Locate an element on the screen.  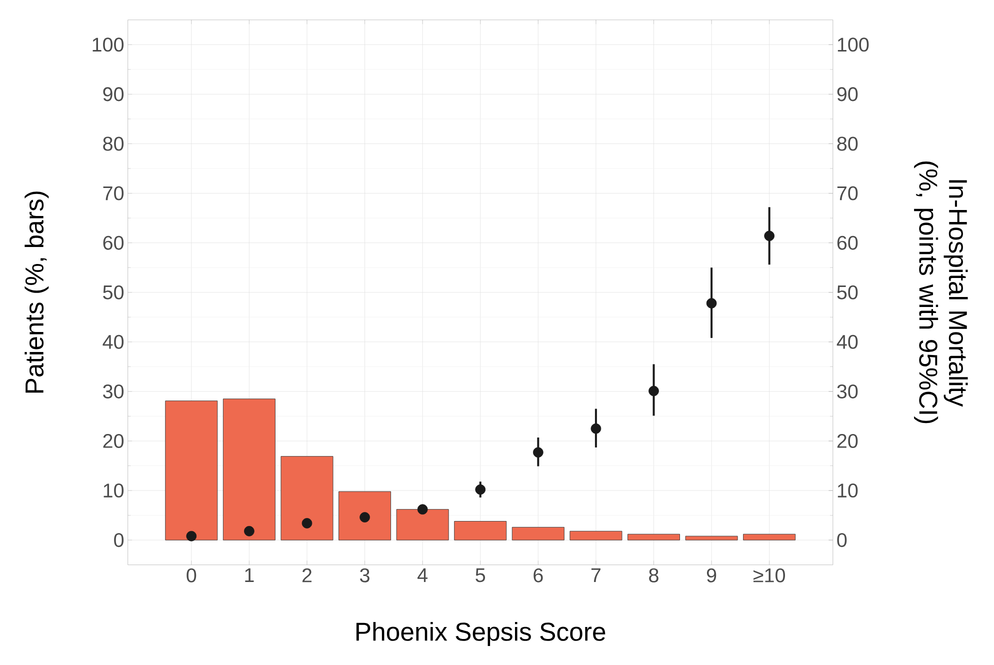
x-tick-label: 7 is located at coordinates (595, 575).